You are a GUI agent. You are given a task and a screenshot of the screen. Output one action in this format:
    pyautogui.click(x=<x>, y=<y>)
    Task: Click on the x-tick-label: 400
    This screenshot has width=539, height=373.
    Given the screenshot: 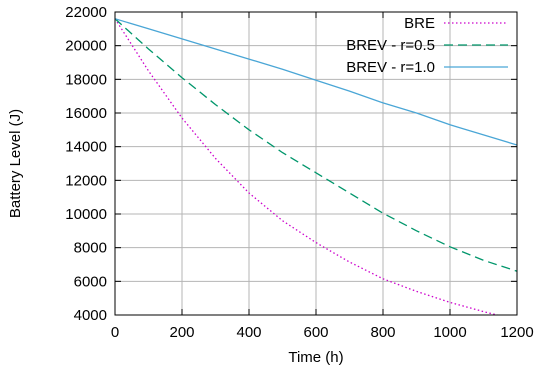 What is the action you would take?
    pyautogui.click(x=248, y=332)
    